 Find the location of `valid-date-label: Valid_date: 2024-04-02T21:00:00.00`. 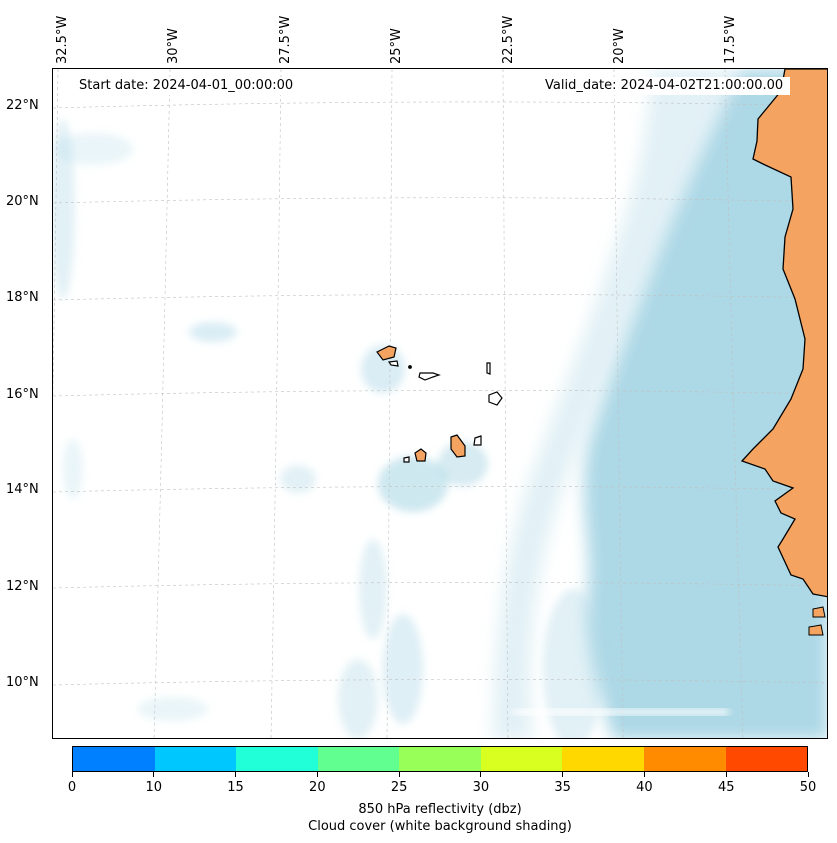

valid-date-label: Valid_date: 2024-04-02T21:00:00.00 is located at coordinates (664, 86).